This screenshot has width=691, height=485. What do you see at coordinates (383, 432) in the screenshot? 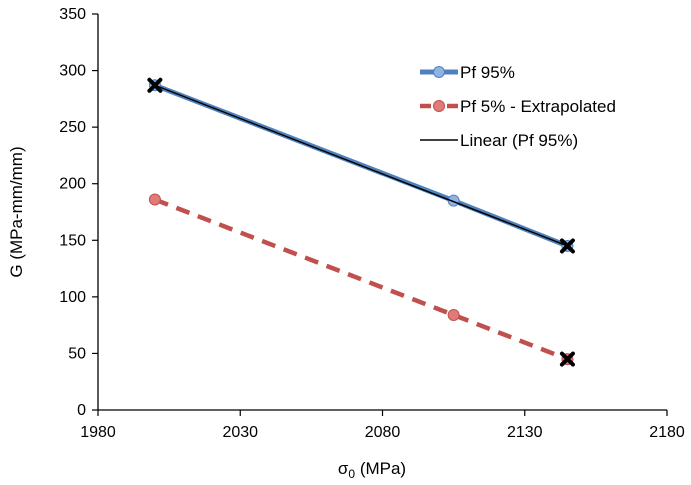
I see `x-tick-label: 2080` at bounding box center [383, 432].